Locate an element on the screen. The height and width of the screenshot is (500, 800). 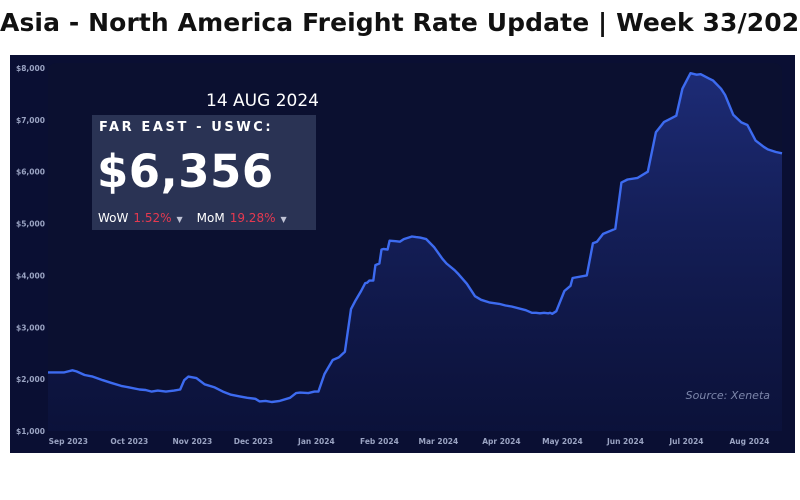
y-tick-label: $7,000 is located at coordinates (30, 120).